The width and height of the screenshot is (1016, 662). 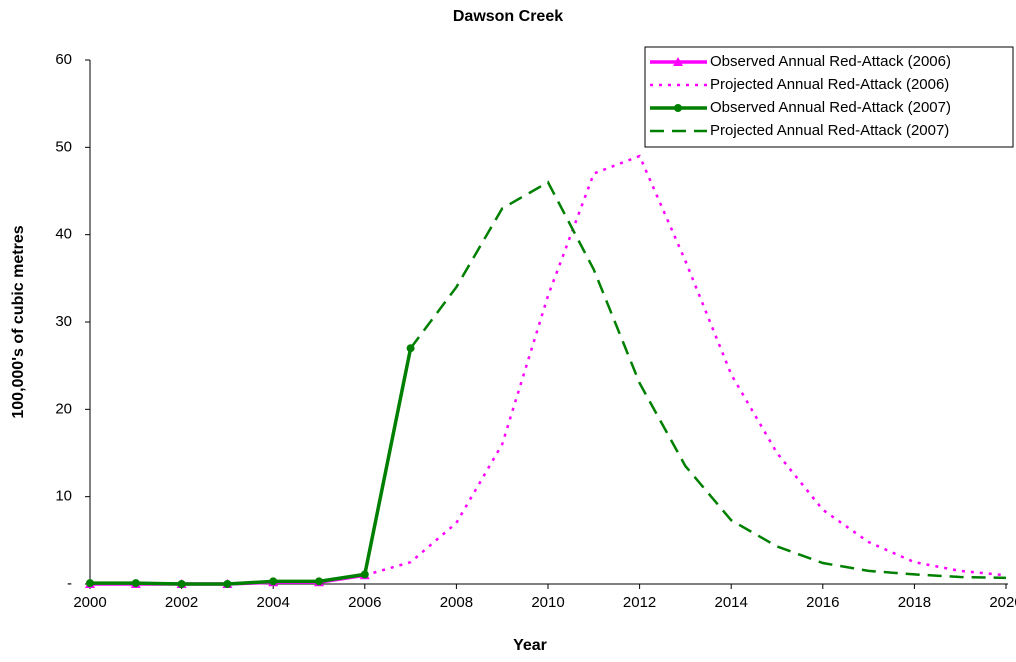 What do you see at coordinates (639, 602) in the screenshot?
I see `x-tick-label: 2012` at bounding box center [639, 602].